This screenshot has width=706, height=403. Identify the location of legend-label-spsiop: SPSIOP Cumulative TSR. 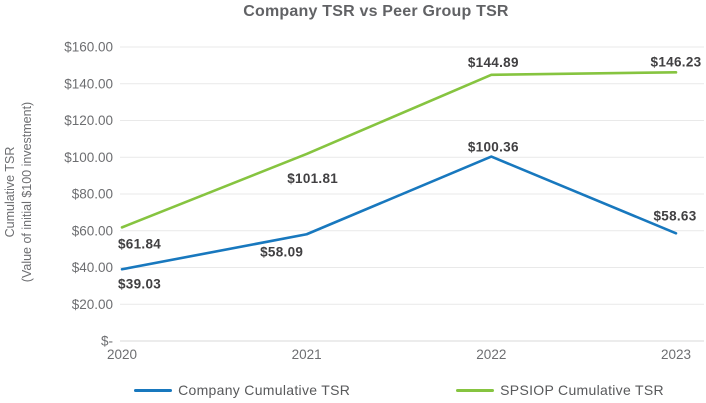
(582, 390).